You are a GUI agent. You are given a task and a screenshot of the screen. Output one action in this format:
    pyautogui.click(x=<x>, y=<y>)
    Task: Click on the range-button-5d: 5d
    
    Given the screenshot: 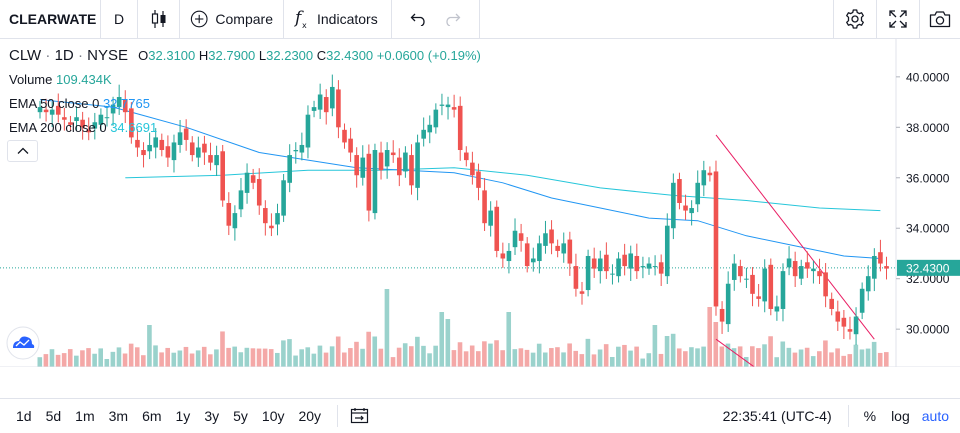 What is the action you would take?
    pyautogui.click(x=53, y=416)
    